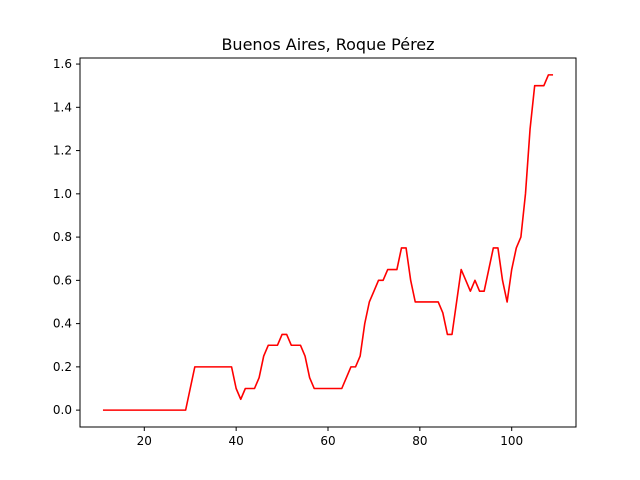  What do you see at coordinates (62, 107) in the screenshot?
I see `y-tick-label: 1.4` at bounding box center [62, 107].